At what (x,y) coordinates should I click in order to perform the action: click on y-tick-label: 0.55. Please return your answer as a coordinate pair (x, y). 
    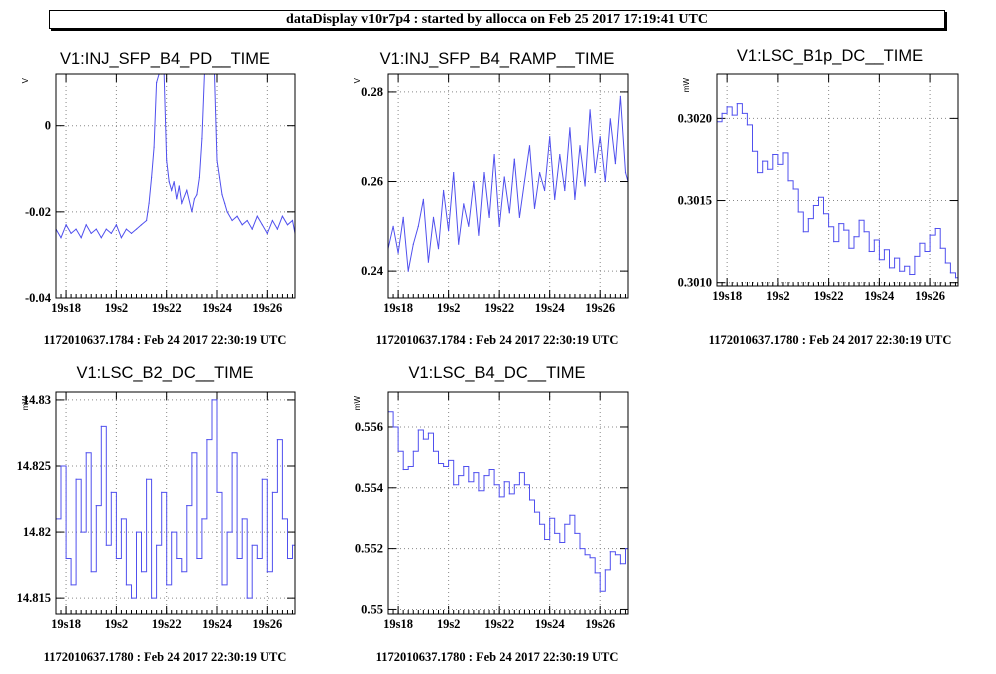
    Looking at the image, I should click on (372, 609).